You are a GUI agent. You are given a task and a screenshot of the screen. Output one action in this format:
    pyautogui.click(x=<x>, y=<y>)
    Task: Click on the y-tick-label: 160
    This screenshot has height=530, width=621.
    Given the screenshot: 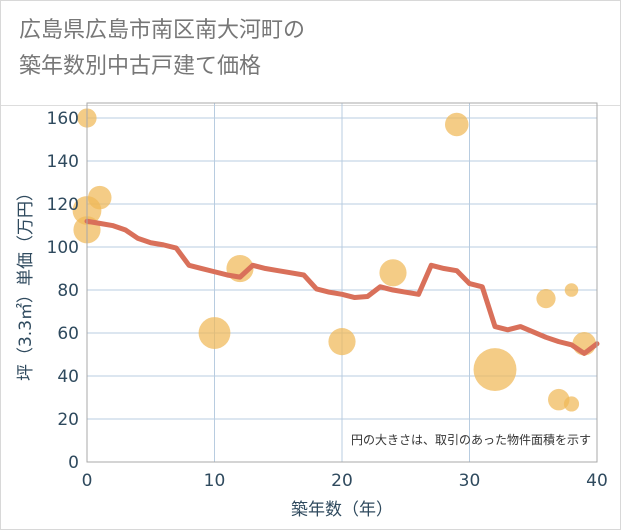 What is the action you would take?
    pyautogui.click(x=63, y=119)
    